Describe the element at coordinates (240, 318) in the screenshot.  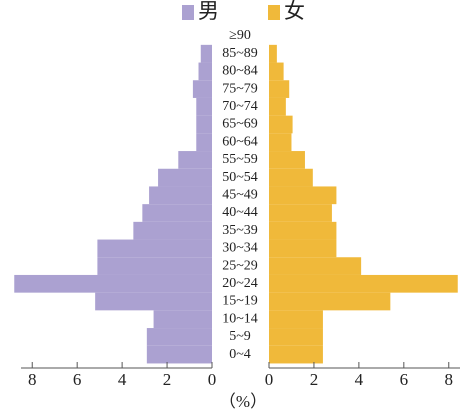
I see `category-label: 10~14` at that location.